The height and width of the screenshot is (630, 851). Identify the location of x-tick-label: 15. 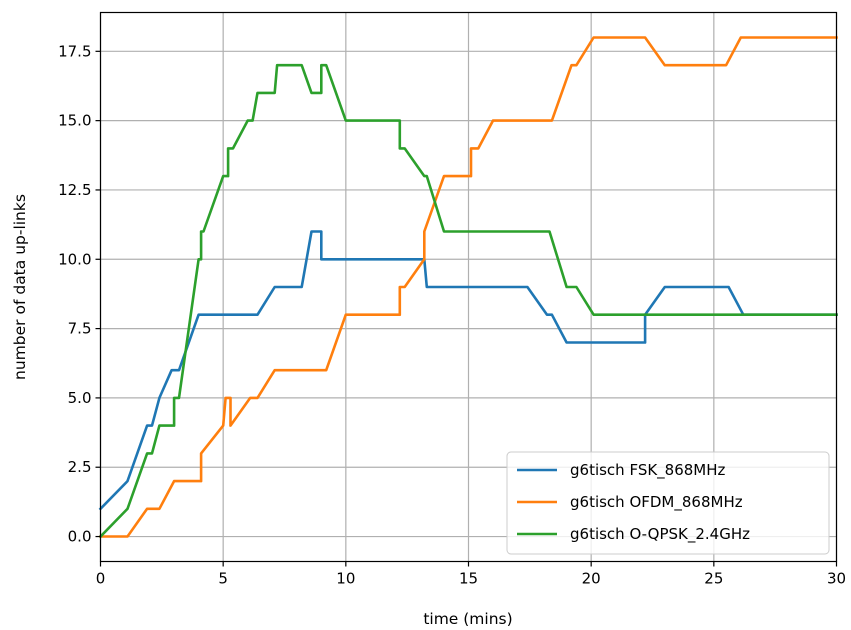
(468, 579).